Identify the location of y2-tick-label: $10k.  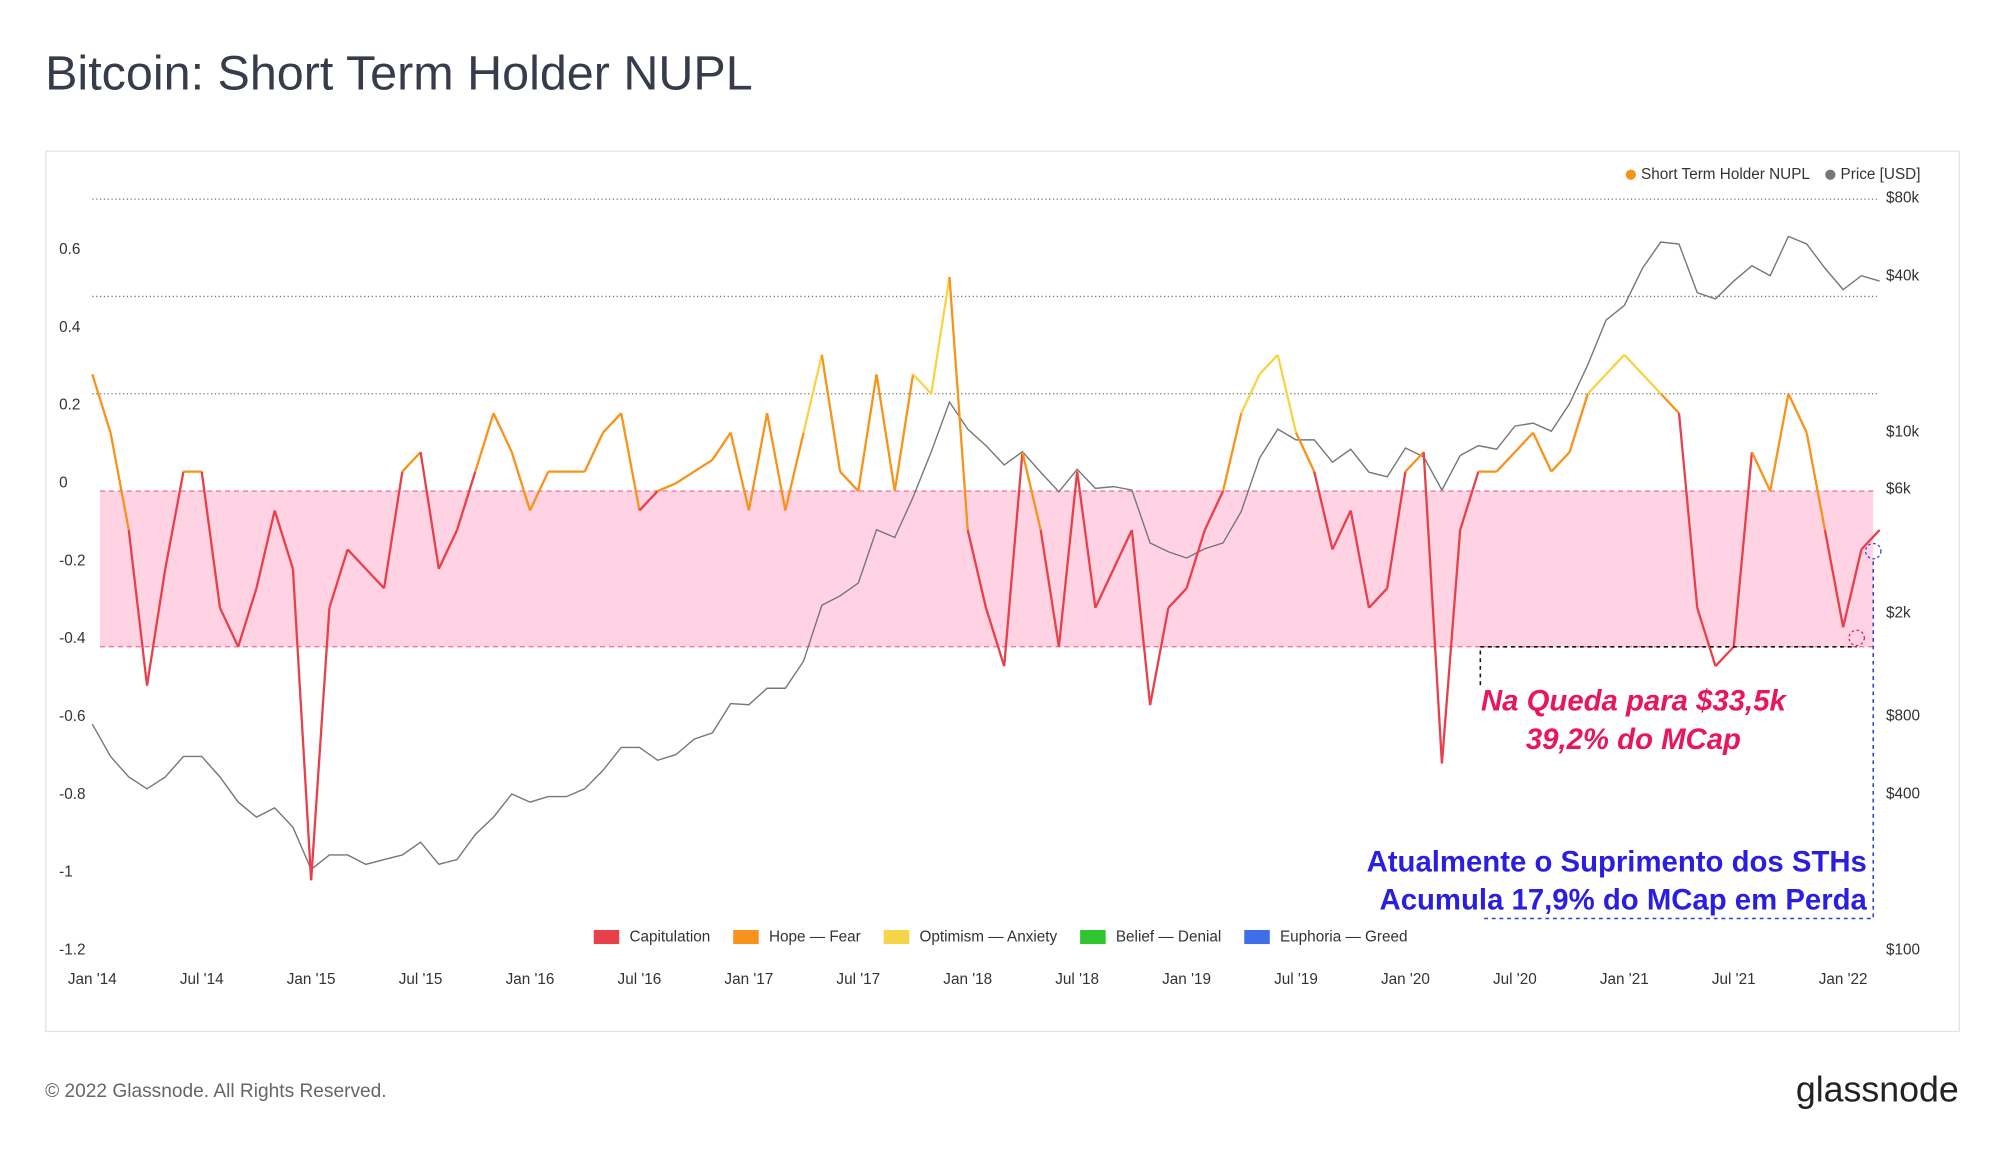
(1903, 431).